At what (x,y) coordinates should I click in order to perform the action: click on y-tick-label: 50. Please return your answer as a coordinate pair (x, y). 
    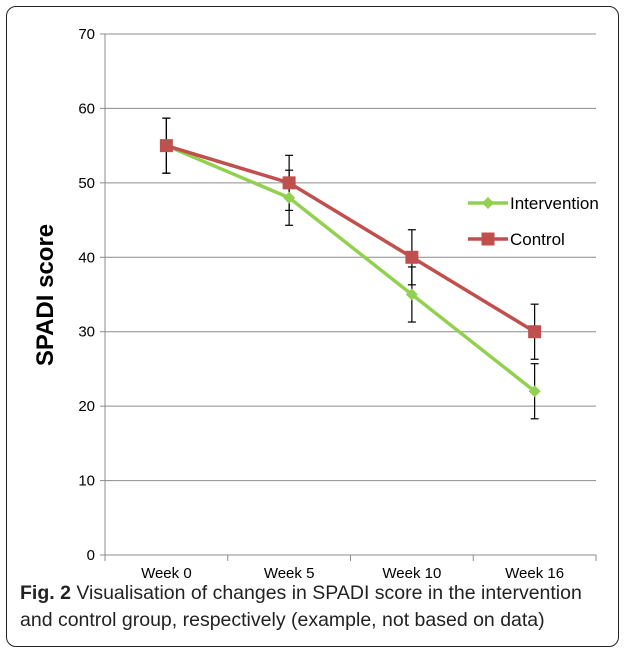
    Looking at the image, I should click on (86, 183).